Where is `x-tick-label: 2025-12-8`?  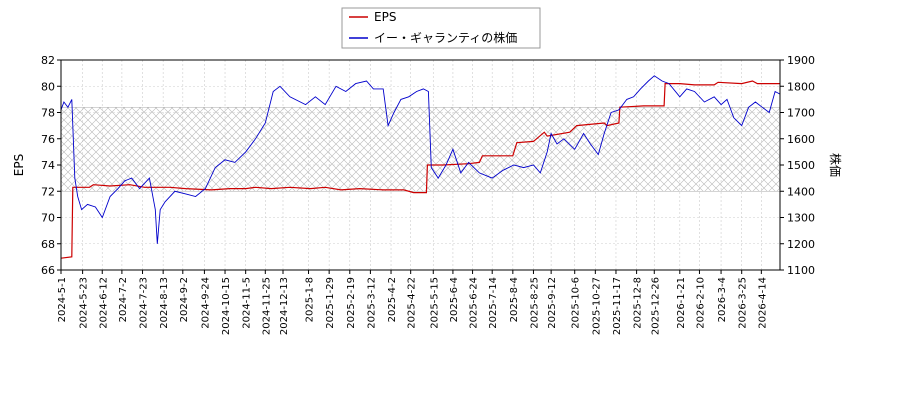
x-tick-label: 2025-12-8 is located at coordinates (638, 303).